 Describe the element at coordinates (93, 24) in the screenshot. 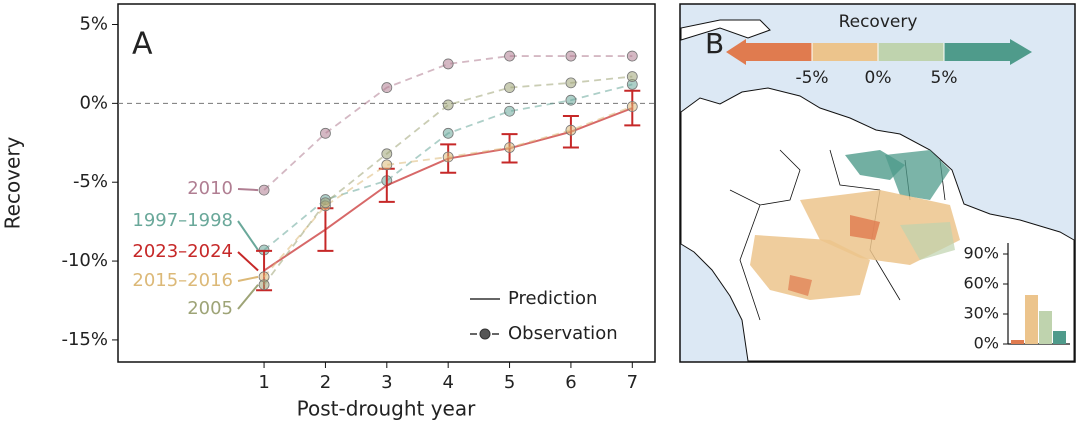

I see `y-tick-label: 5%` at that location.